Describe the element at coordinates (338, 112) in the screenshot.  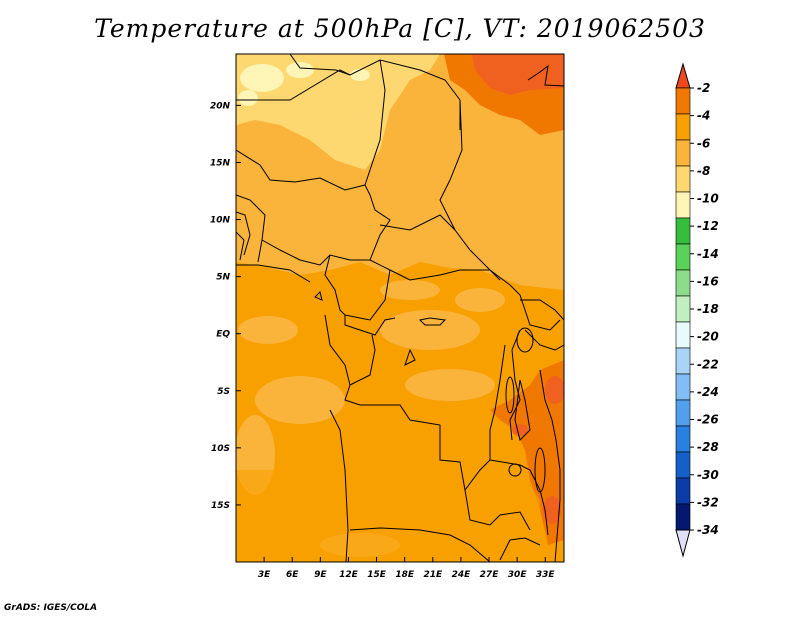
I see `field-band-minus10-minus8` at that location.